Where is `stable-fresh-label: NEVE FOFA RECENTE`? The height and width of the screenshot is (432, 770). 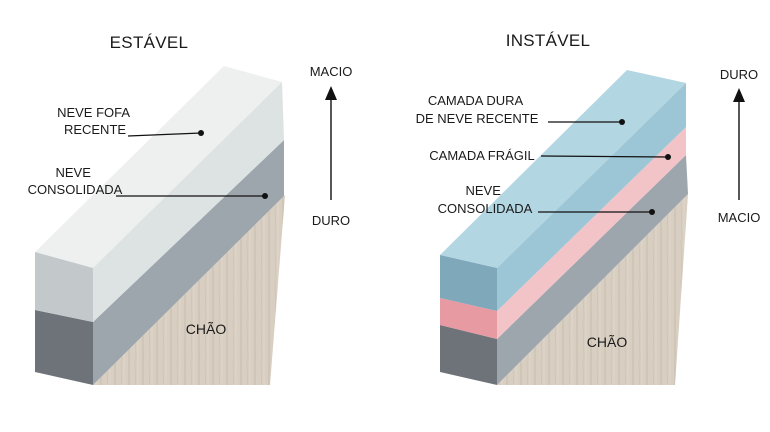 stable-fresh-label: NEVE FOFA RECENTE is located at coordinates (95, 121).